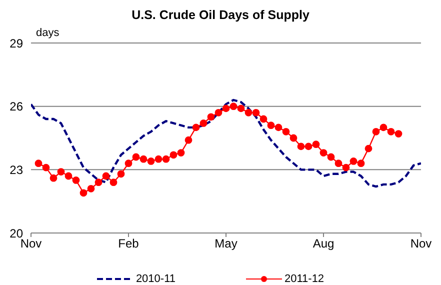 The height and width of the screenshot is (285, 441). I want to click on x-tick-label: Feb, so click(129, 243).